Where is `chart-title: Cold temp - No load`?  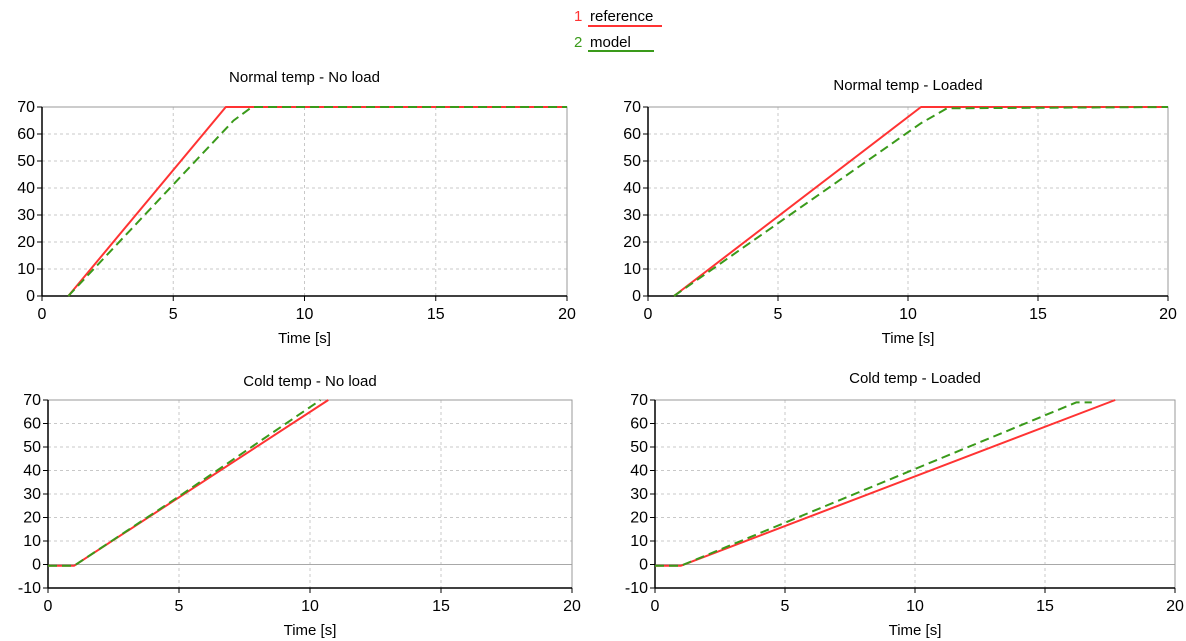
chart-title: Cold temp - No load is located at coordinates (309, 381).